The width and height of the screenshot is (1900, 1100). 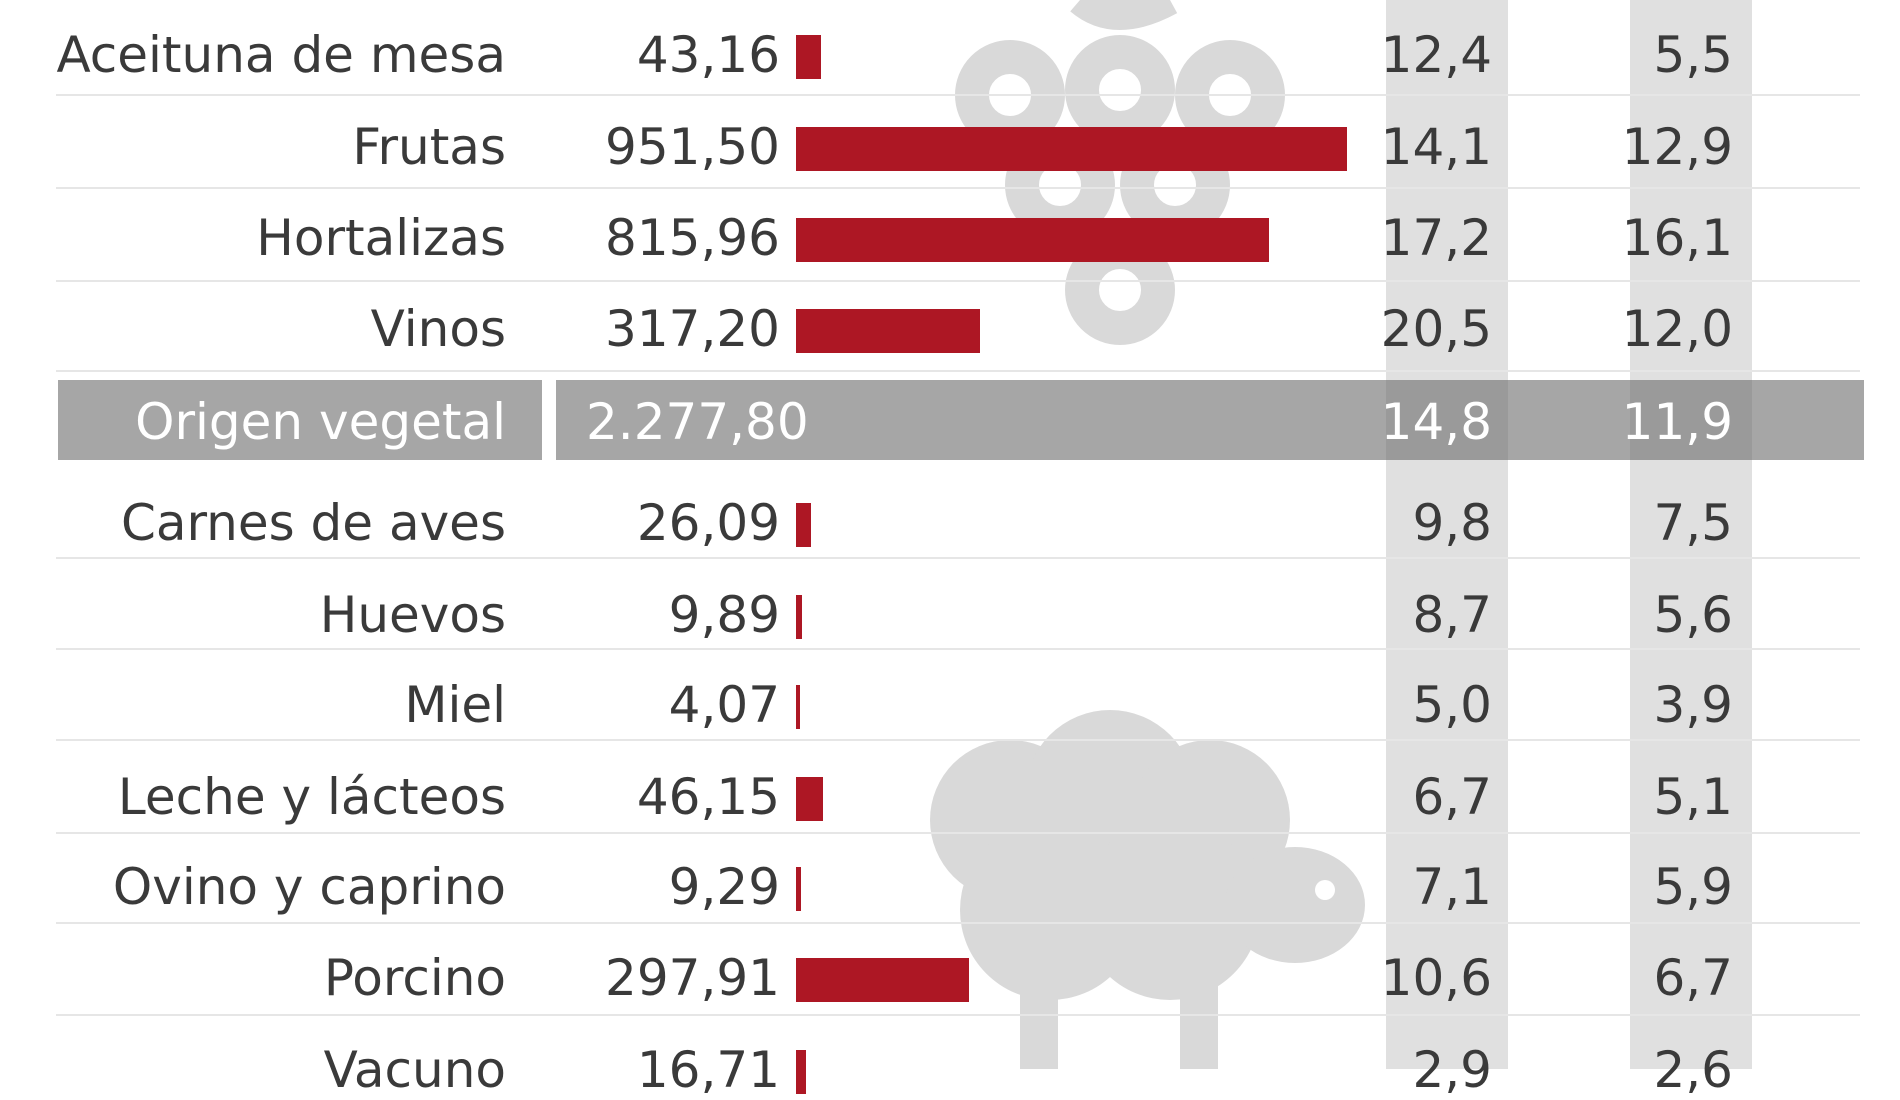 What do you see at coordinates (1693, 615) in the screenshot?
I see `col2-value: 5,6` at bounding box center [1693, 615].